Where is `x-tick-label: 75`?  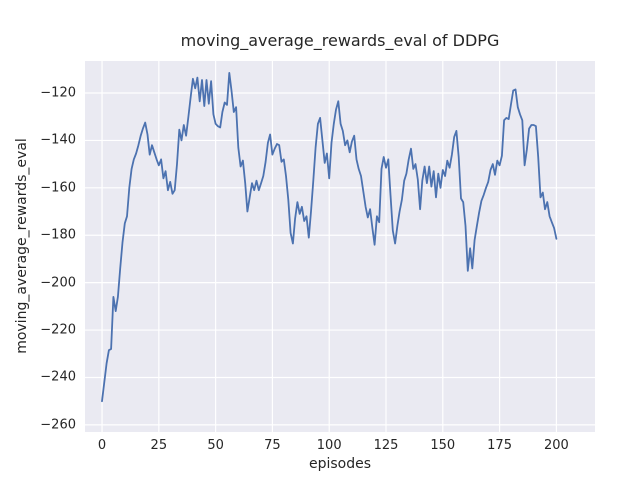 x-tick-label: 75 is located at coordinates (272, 445).